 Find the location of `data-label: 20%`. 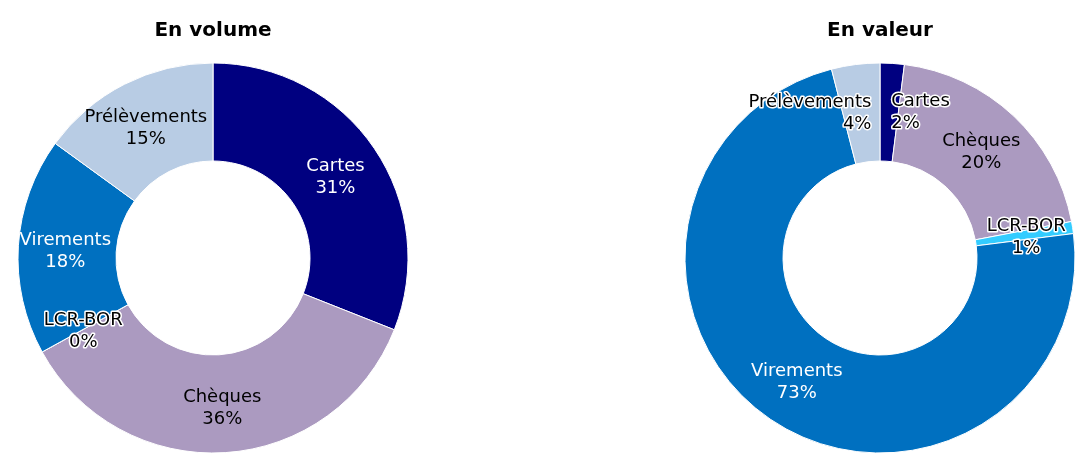

data-label: 20% is located at coordinates (981, 162).